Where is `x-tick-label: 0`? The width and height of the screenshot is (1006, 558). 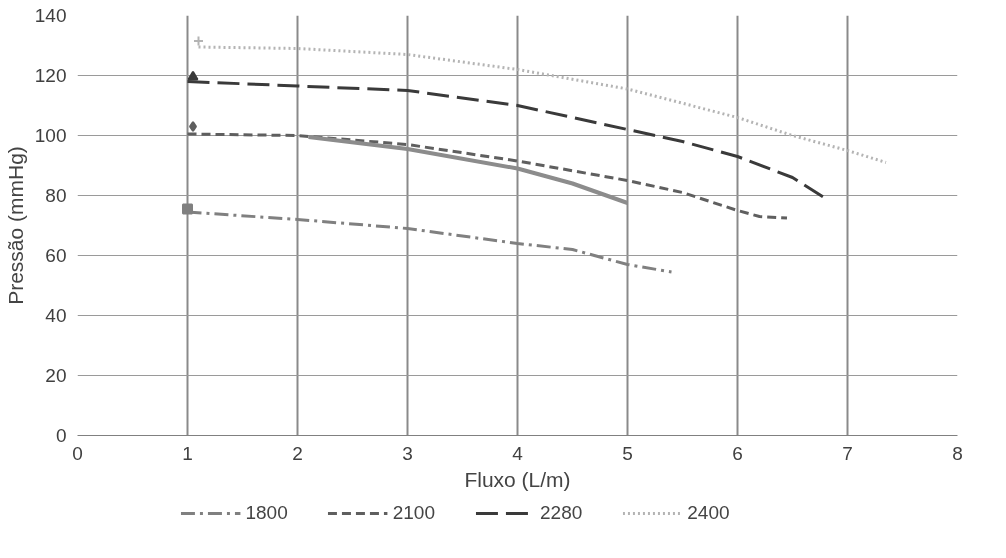
x-tick-label: 0 is located at coordinates (77, 453).